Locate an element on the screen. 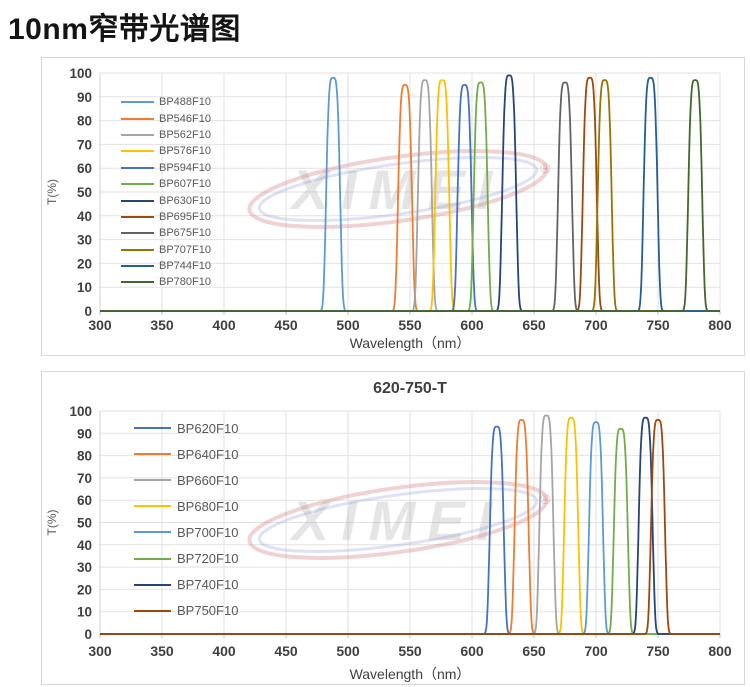 Image resolution: width=750 pixels, height=687 pixels. legend-item-BP750F10: BP750F10 is located at coordinates (186, 611).